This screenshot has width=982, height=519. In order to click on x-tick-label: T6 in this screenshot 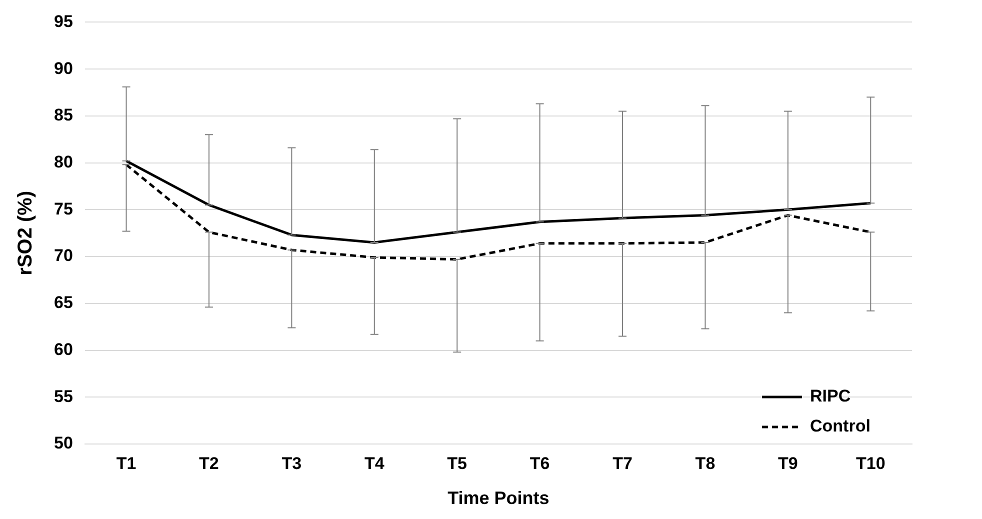, I will do `click(540, 463)`.